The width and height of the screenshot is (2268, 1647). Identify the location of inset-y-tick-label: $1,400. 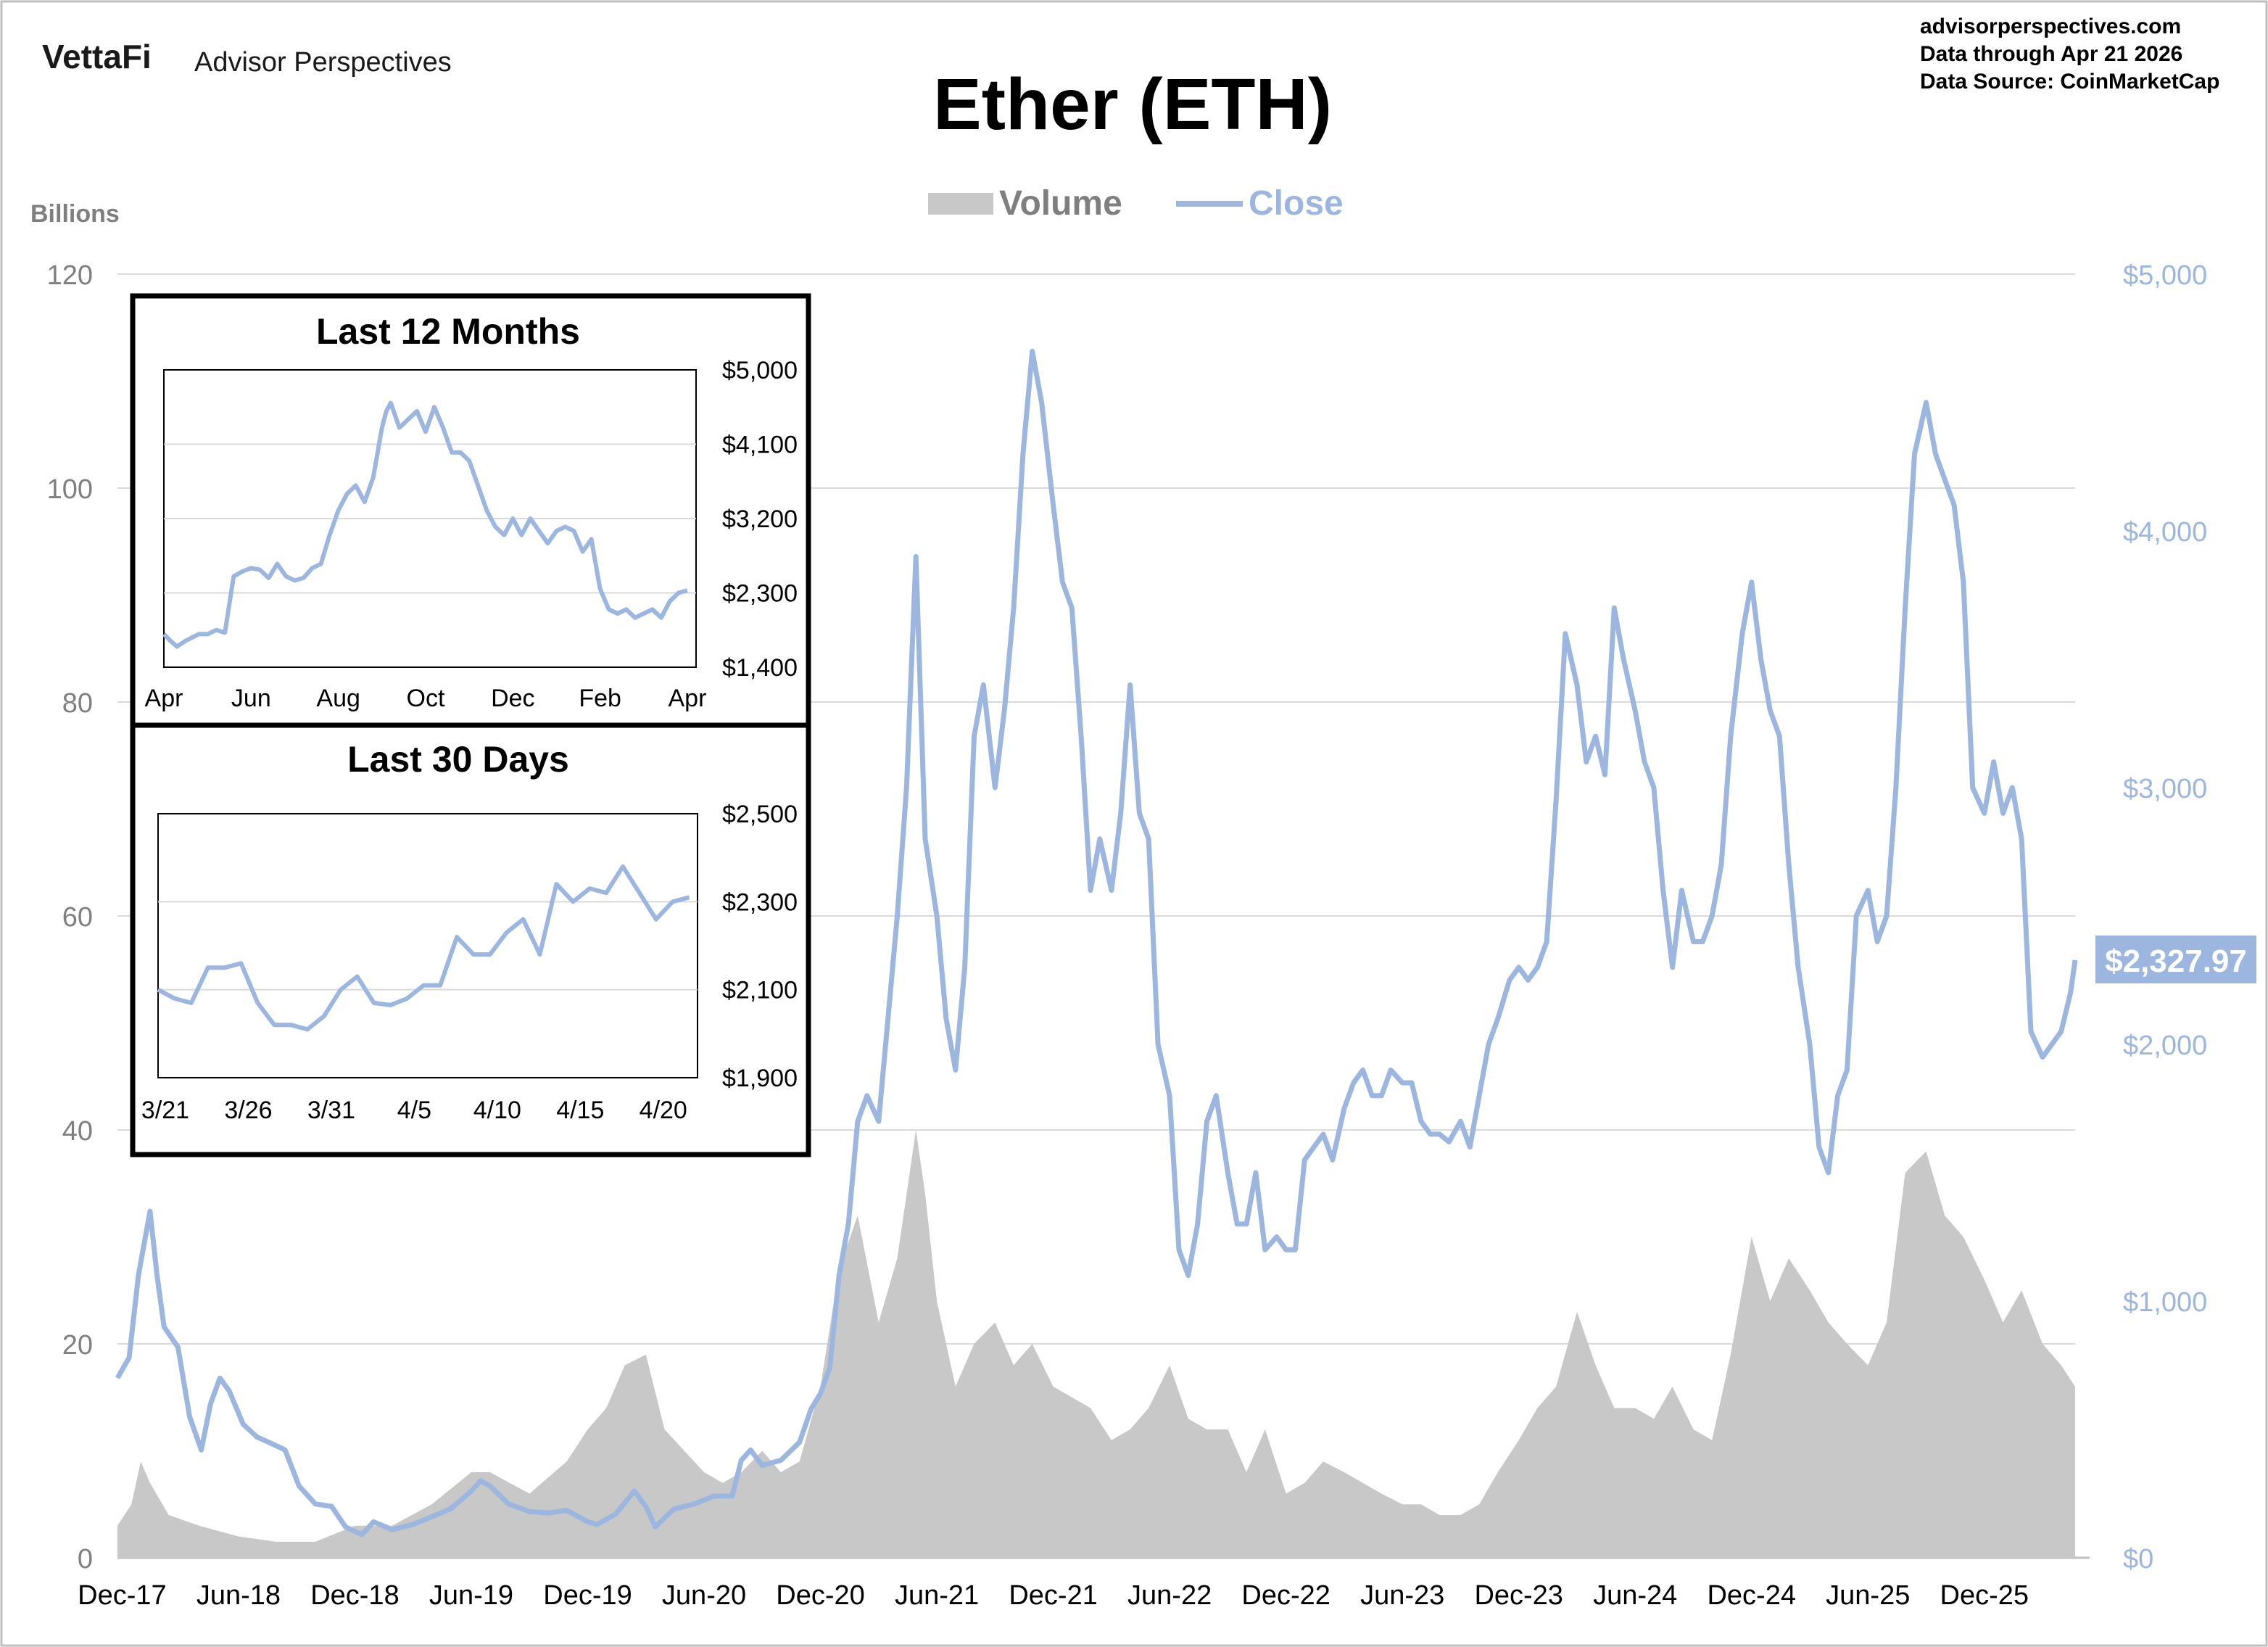
(760, 668).